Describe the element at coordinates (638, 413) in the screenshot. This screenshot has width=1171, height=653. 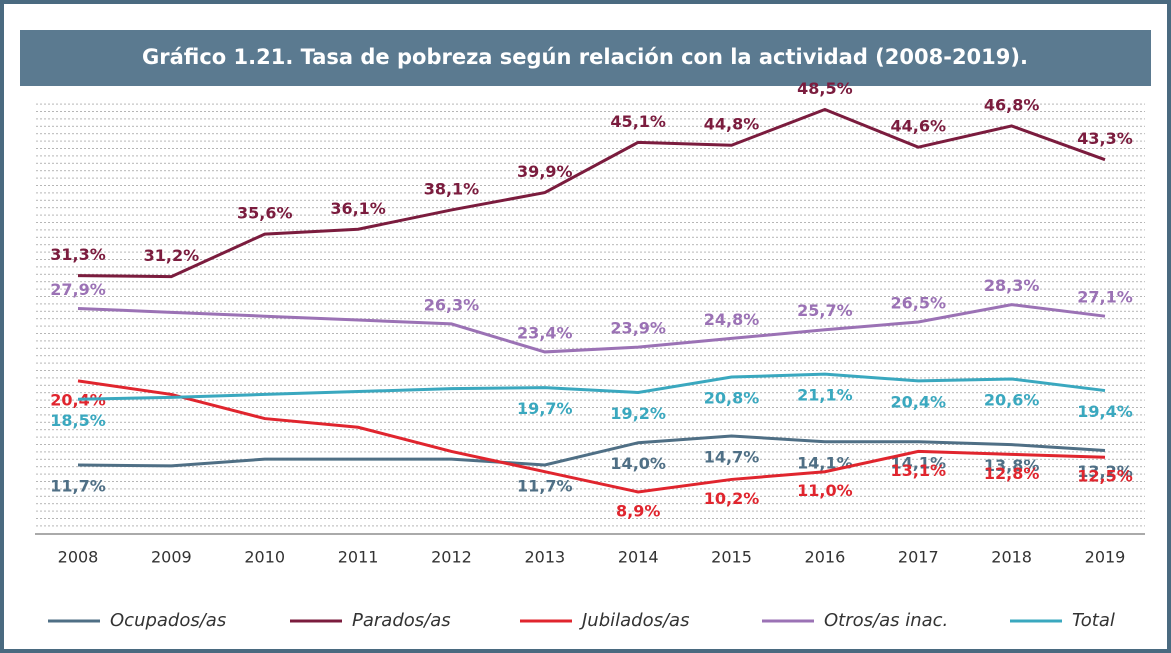
I see `value-label: 19,2%` at that location.